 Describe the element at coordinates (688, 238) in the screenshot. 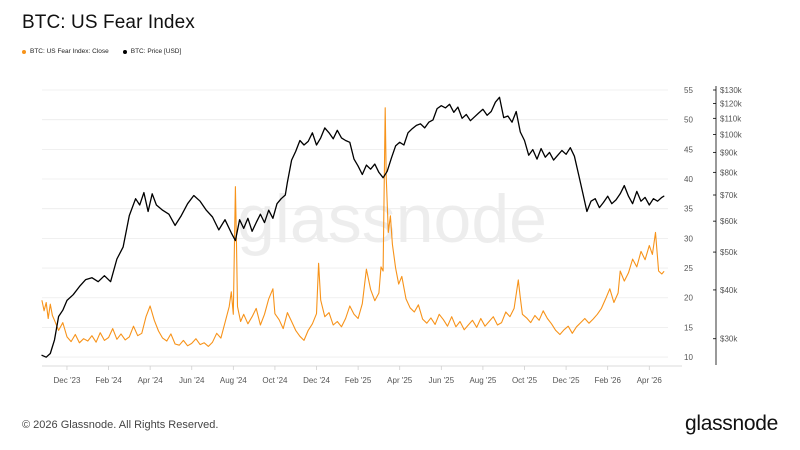

I see `left-axis-tick-label: 30` at that location.